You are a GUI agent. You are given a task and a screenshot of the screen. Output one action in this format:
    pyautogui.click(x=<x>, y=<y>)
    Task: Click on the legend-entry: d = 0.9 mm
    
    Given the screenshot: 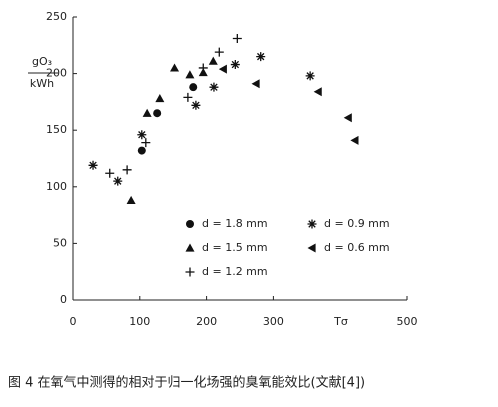 What is the action you would take?
    pyautogui.click(x=348, y=223)
    